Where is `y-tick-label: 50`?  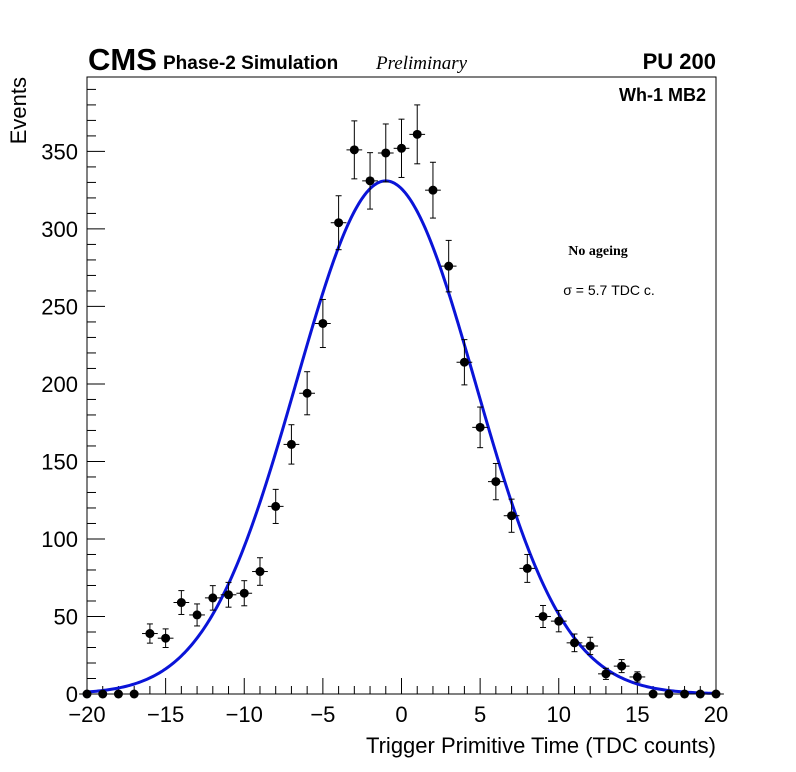 y-tick-label: 50 is located at coordinates (66, 616).